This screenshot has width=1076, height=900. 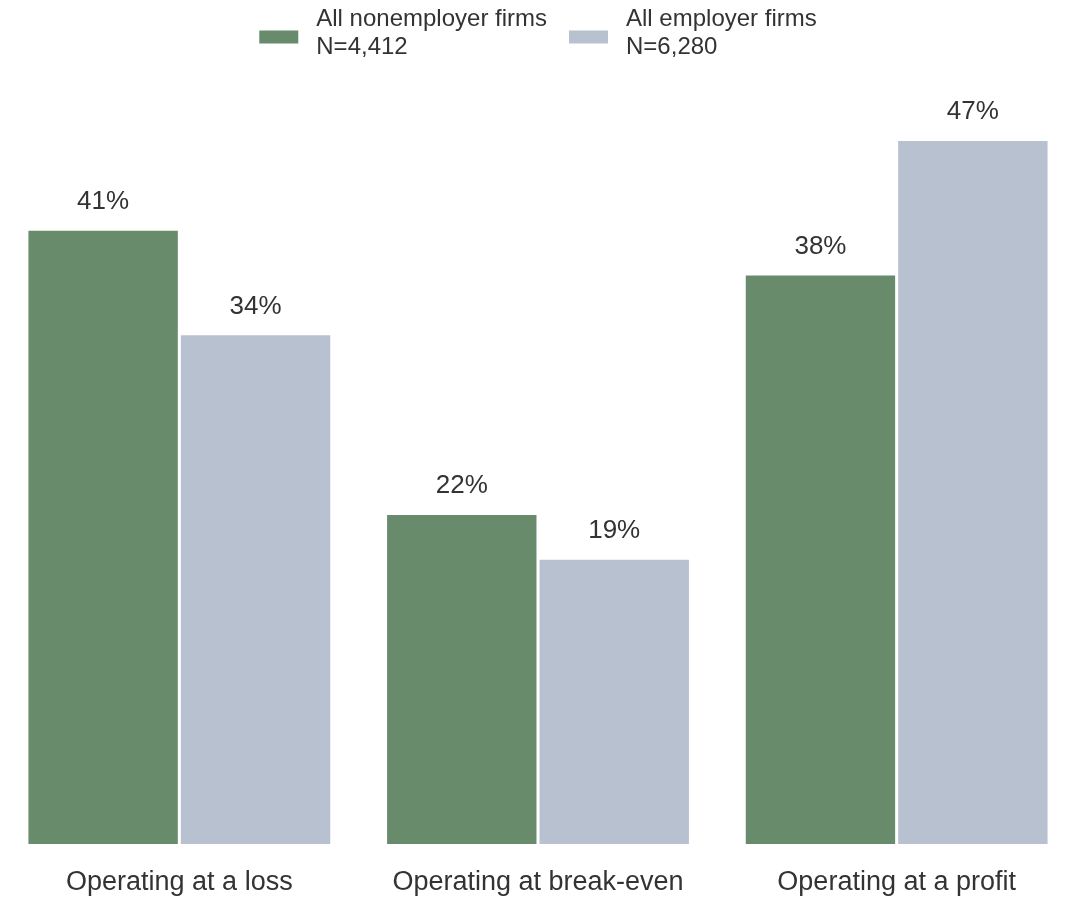 I want to click on x-tick-label: Operating at a profit, so click(x=897, y=880).